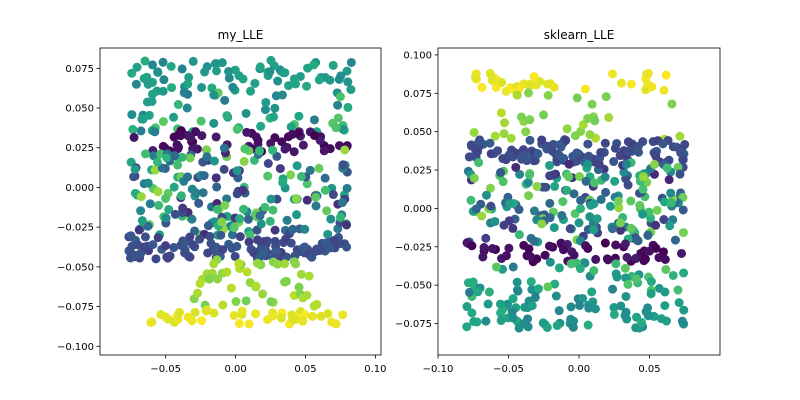  What do you see at coordinates (79, 69) in the screenshot?
I see `my-lle-y-tick-label: 0.075` at bounding box center [79, 69].